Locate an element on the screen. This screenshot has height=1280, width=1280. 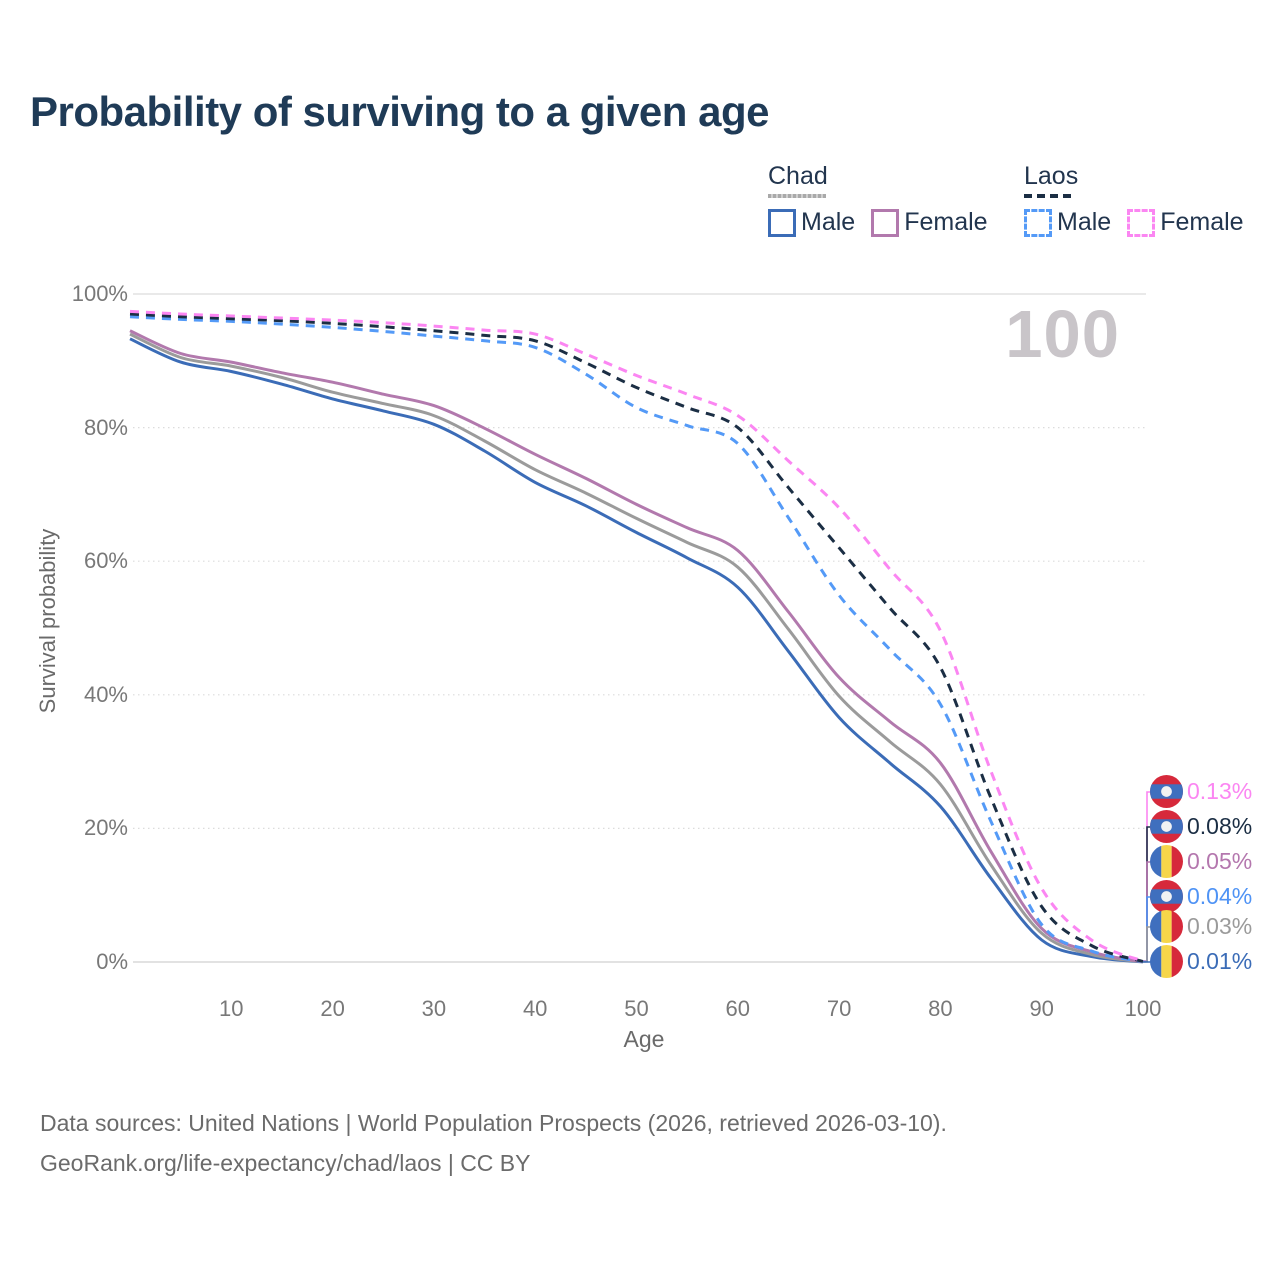
x-tick-80: 80 is located at coordinates (940, 1008).